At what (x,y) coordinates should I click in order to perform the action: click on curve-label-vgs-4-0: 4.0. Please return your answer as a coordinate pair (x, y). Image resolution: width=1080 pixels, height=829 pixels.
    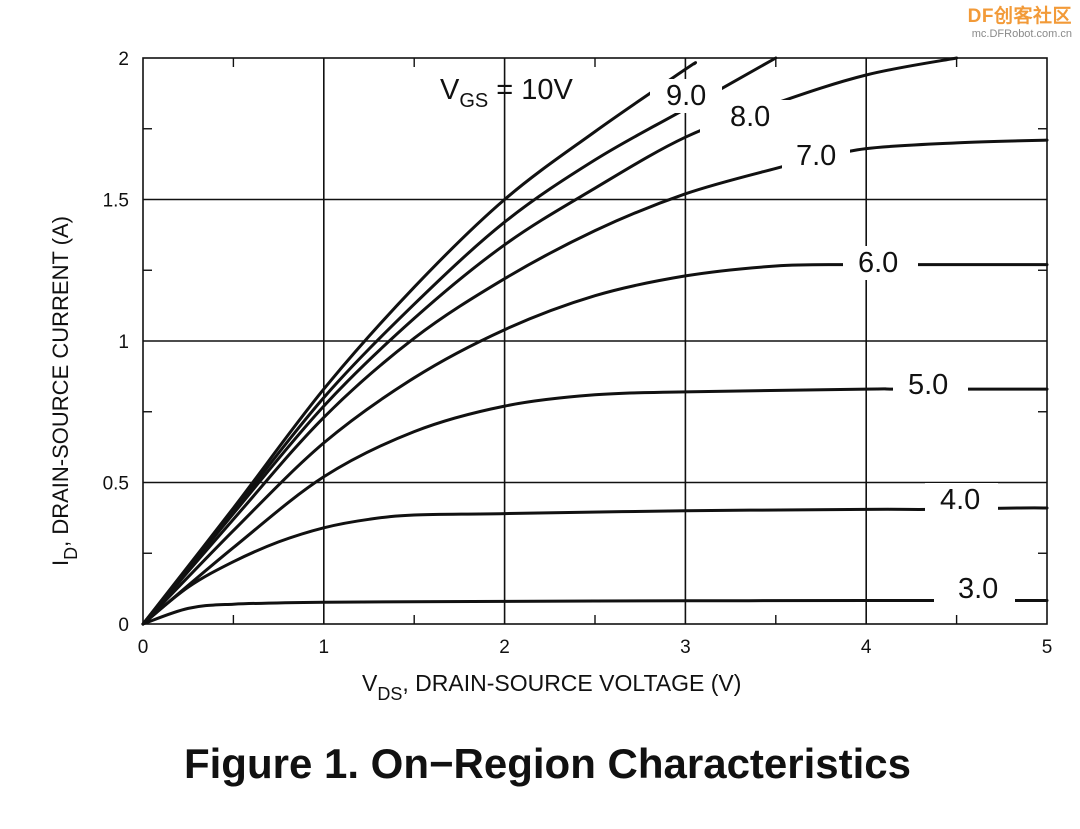
    Looking at the image, I should click on (960, 500).